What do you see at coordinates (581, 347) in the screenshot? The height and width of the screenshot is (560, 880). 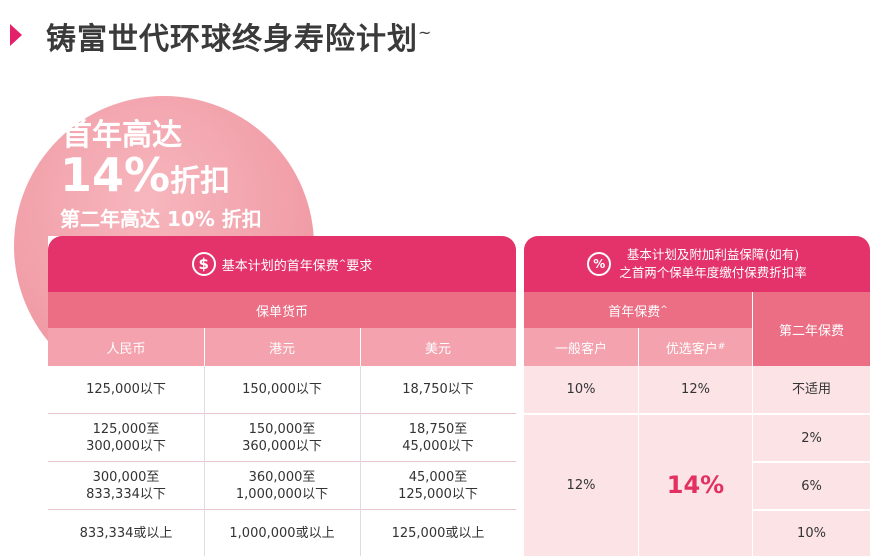 I see `col-header-general: 一般客户` at bounding box center [581, 347].